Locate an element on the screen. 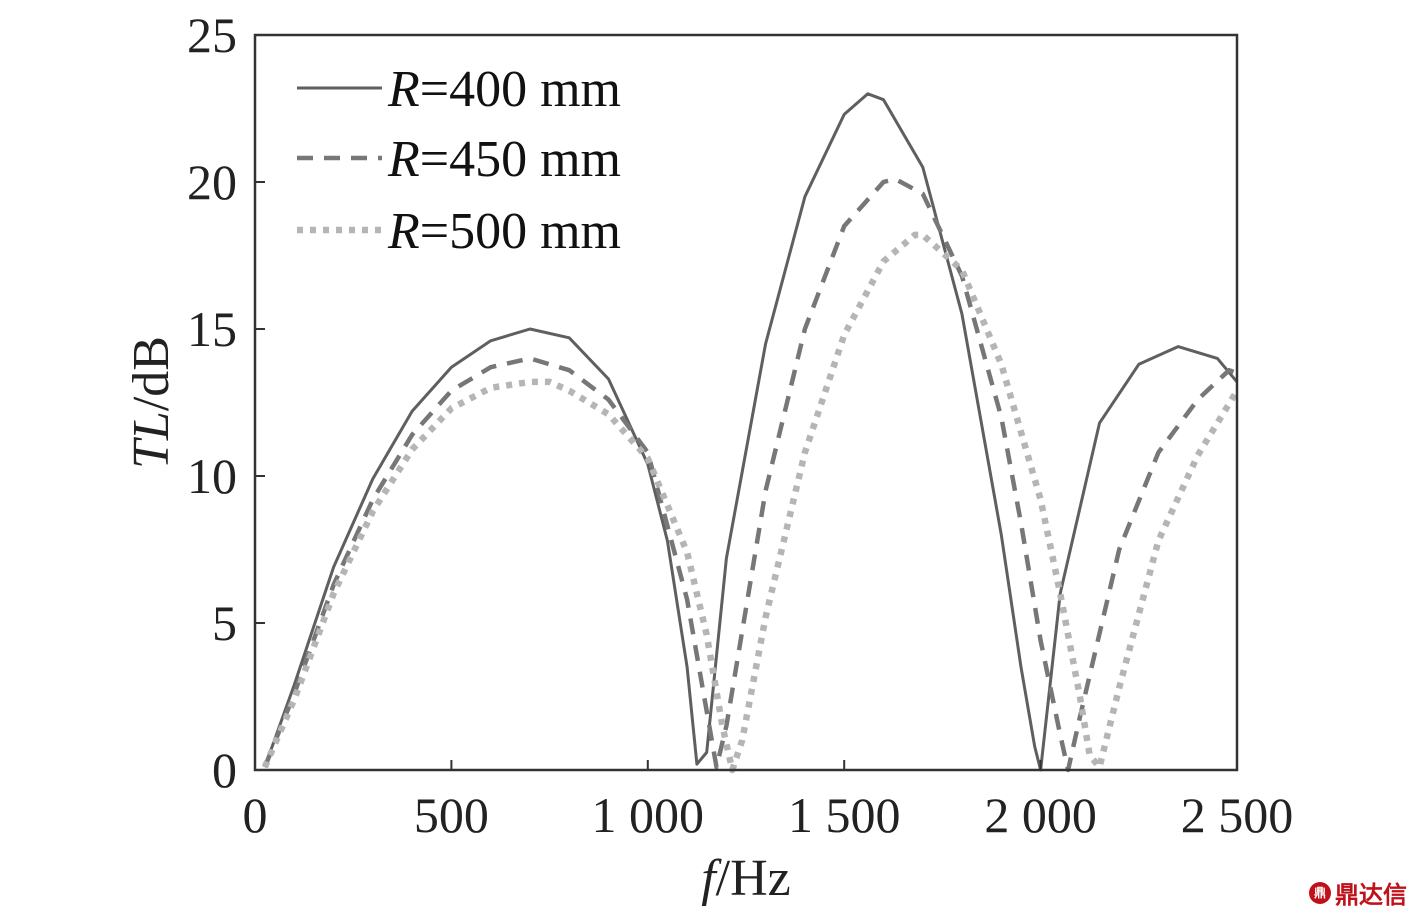  x-axis-label: f/Hz is located at coordinates (746, 878).